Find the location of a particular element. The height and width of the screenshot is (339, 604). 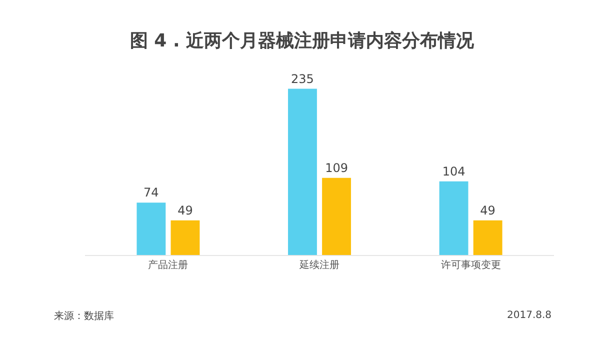

x-tick-label: 许可事项变更 is located at coordinates (470, 265).